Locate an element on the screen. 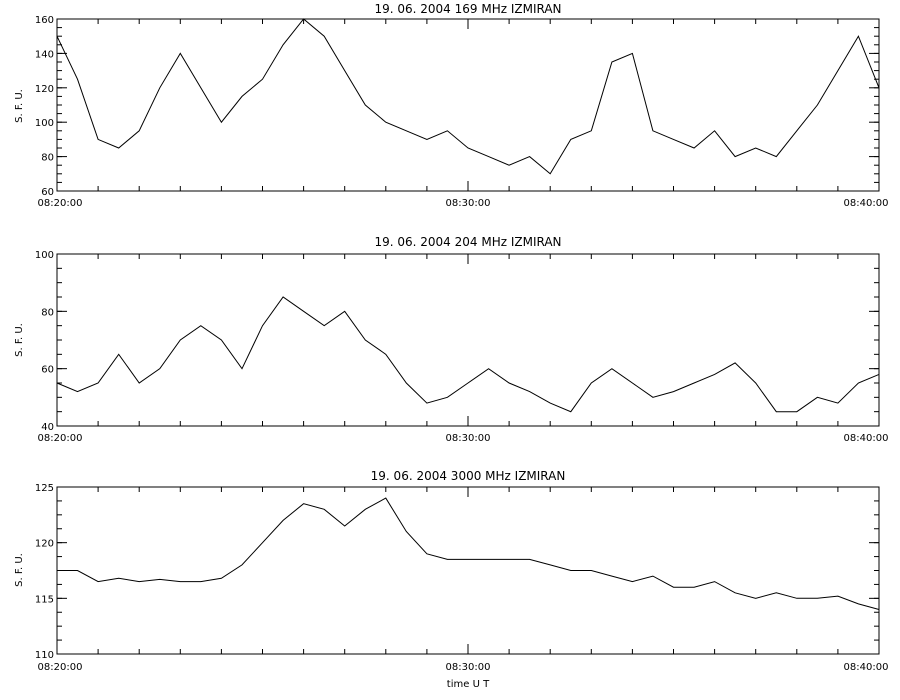 This screenshot has width=900, height=700. panel-169mhz-y-tick-label: 160 is located at coordinates (44, 20).